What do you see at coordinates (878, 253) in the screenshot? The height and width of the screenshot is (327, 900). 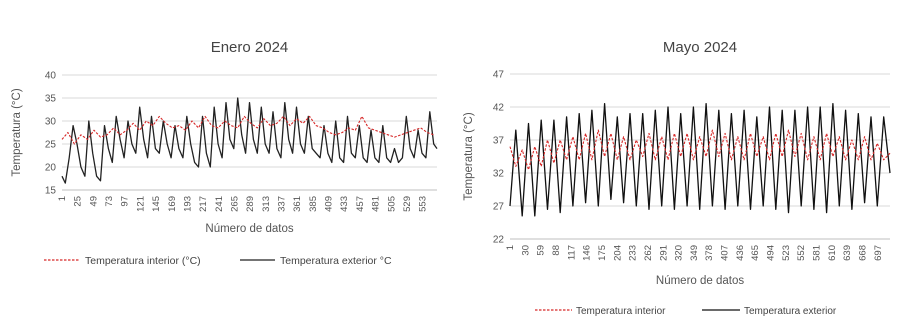 I see `x-tick-label: 697` at bounding box center [878, 253].